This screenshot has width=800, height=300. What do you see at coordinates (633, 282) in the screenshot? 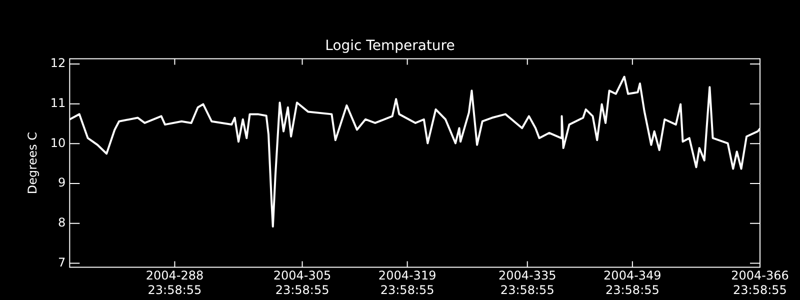
I see `x-tick-label: 2004-349 23:58:55` at bounding box center [633, 282].